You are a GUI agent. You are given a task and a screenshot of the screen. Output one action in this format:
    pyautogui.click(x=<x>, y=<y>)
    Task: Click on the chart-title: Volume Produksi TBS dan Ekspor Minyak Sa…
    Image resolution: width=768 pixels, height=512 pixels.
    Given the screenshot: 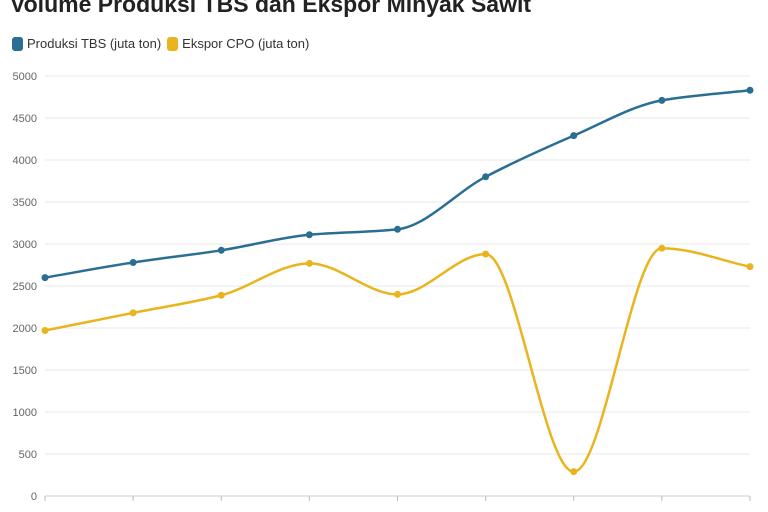 What is the action you would take?
    pyautogui.click(x=271, y=8)
    